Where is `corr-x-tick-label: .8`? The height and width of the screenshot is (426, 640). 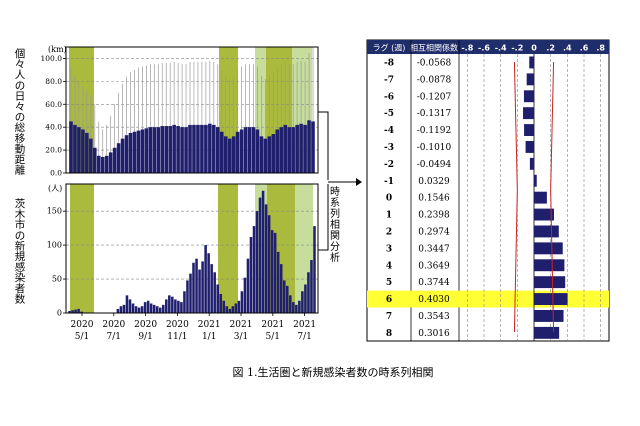
corr-x-tick-label: .8 is located at coordinates (600, 48).